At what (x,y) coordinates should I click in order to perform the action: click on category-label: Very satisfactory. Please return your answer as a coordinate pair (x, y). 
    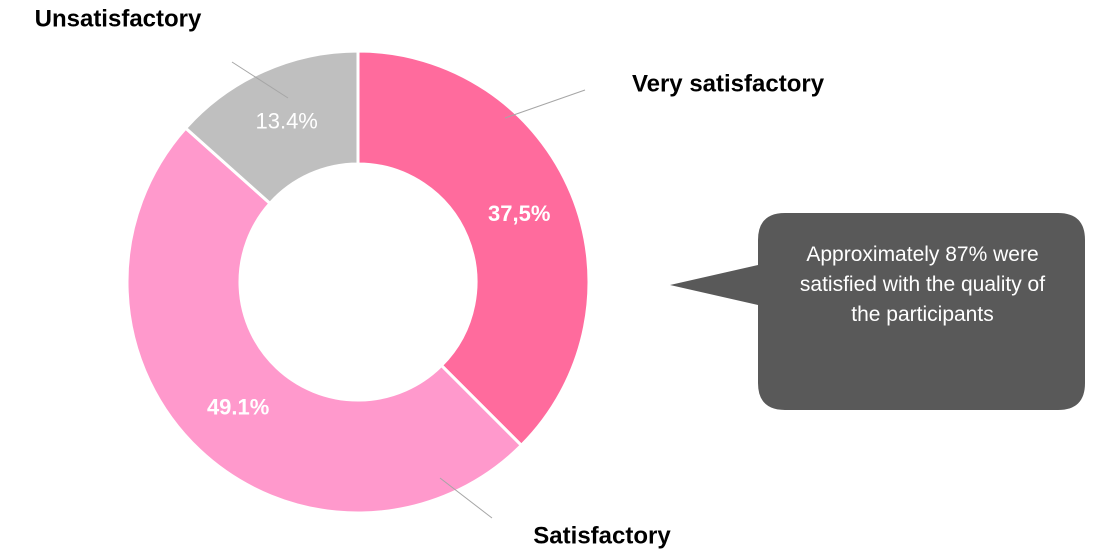
    Looking at the image, I should click on (728, 83).